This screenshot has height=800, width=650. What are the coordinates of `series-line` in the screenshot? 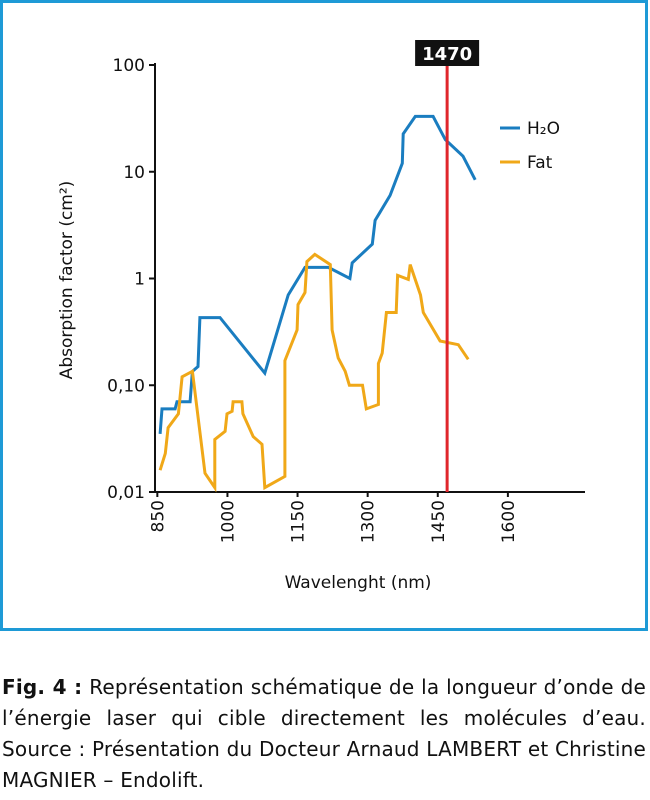 It's located at (314, 372).